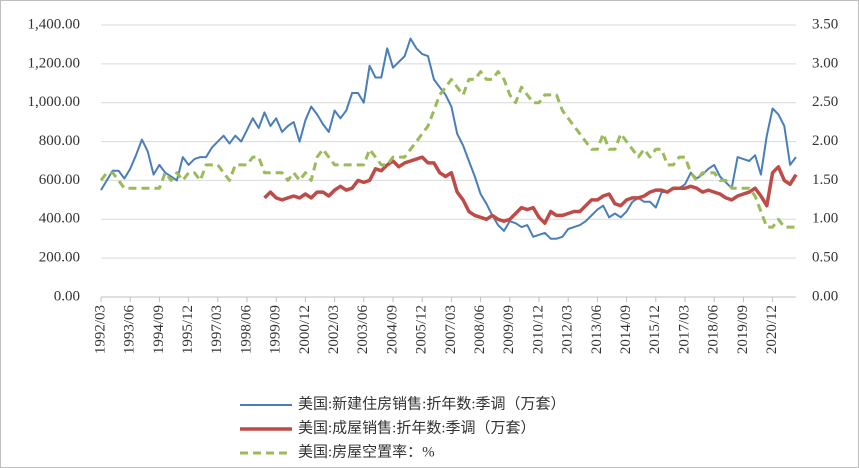 The height and width of the screenshot is (468, 859). Describe the element at coordinates (392, 329) in the screenshot. I see `x-tick-label: 2004/09` at that location.